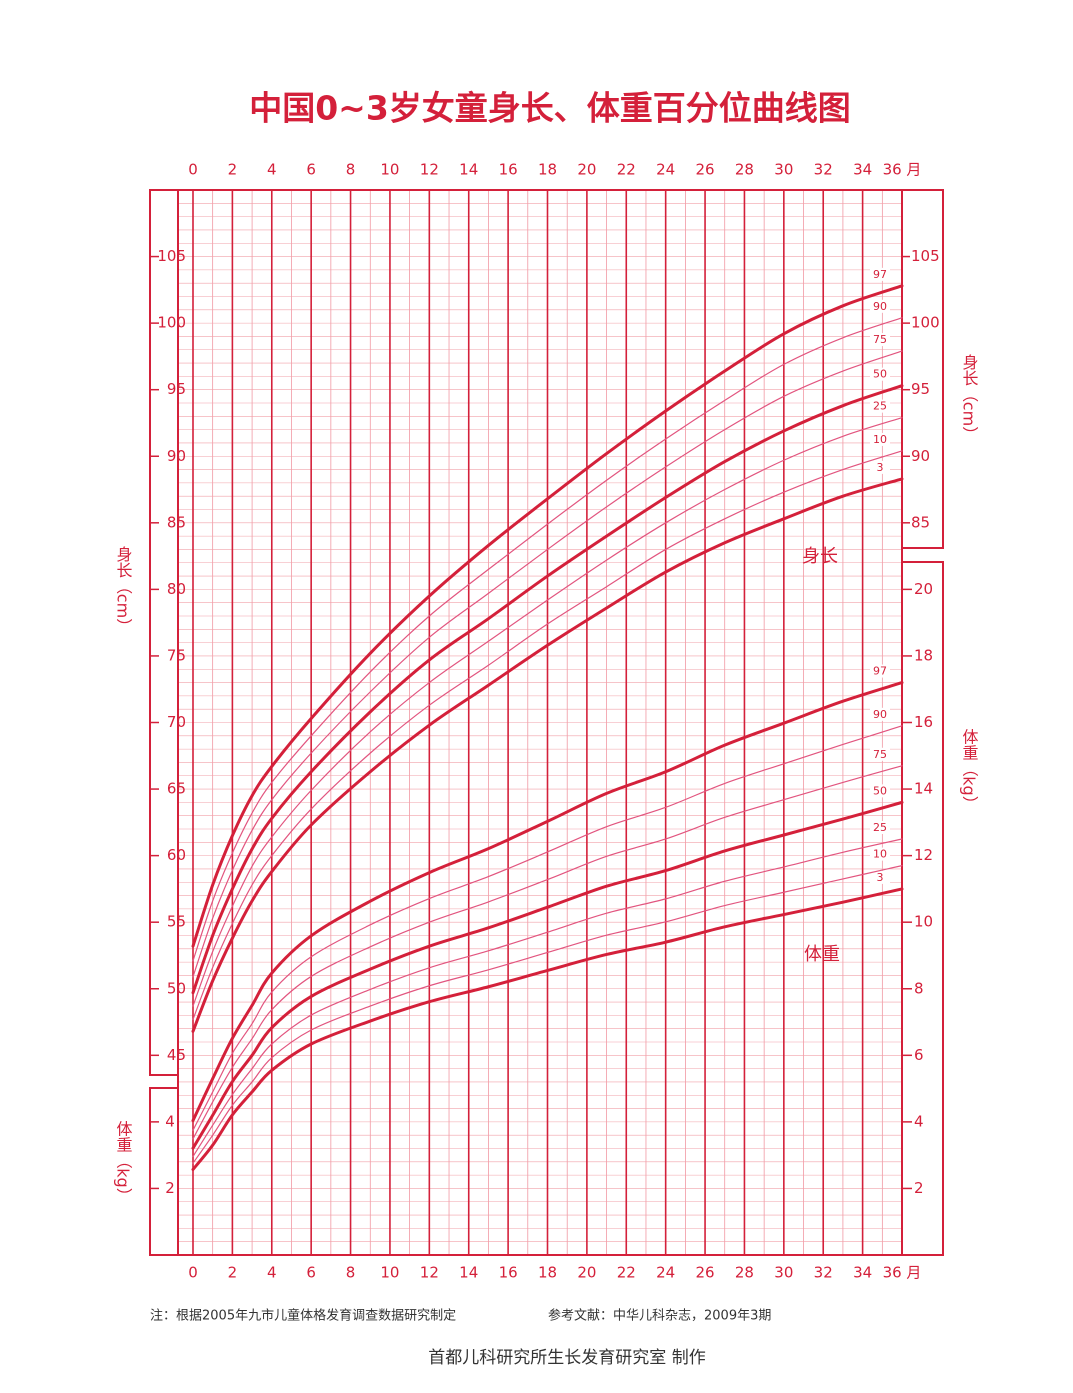  What do you see at coordinates (508, 1273) in the screenshot?
I see `x-tick-label-bottom: 16` at bounding box center [508, 1273].